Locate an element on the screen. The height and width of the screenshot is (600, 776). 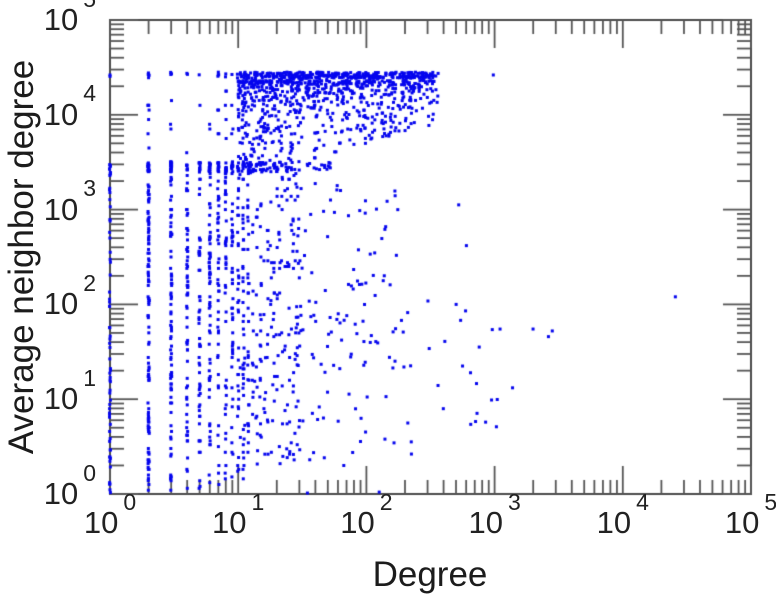
y-tick-label: 102 is located at coordinates (48, 297).